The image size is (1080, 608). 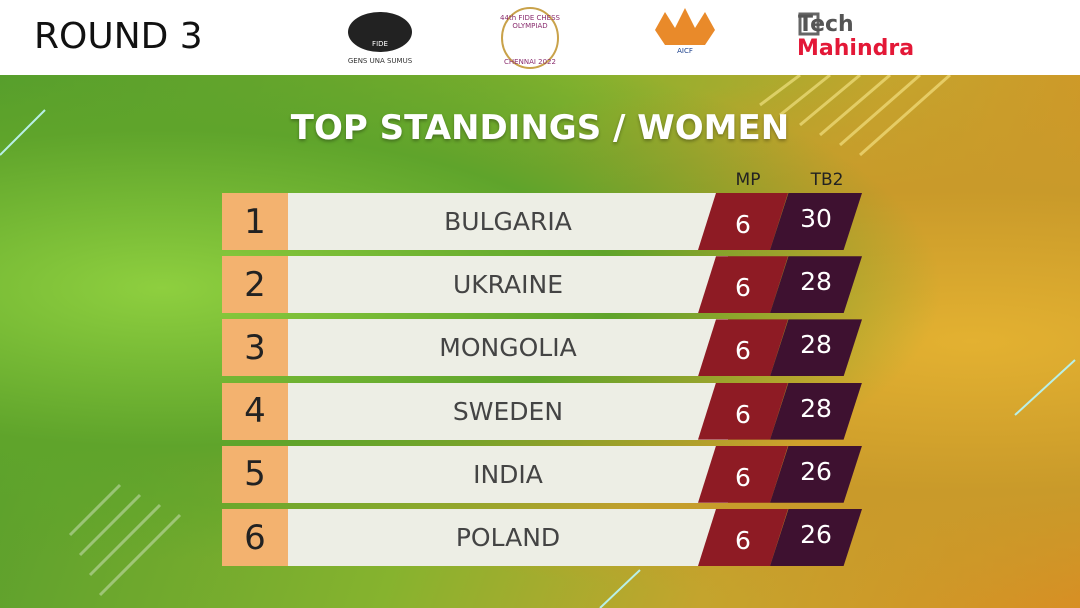 I want to click on logo-text: Mahindra, so click(x=856, y=48).